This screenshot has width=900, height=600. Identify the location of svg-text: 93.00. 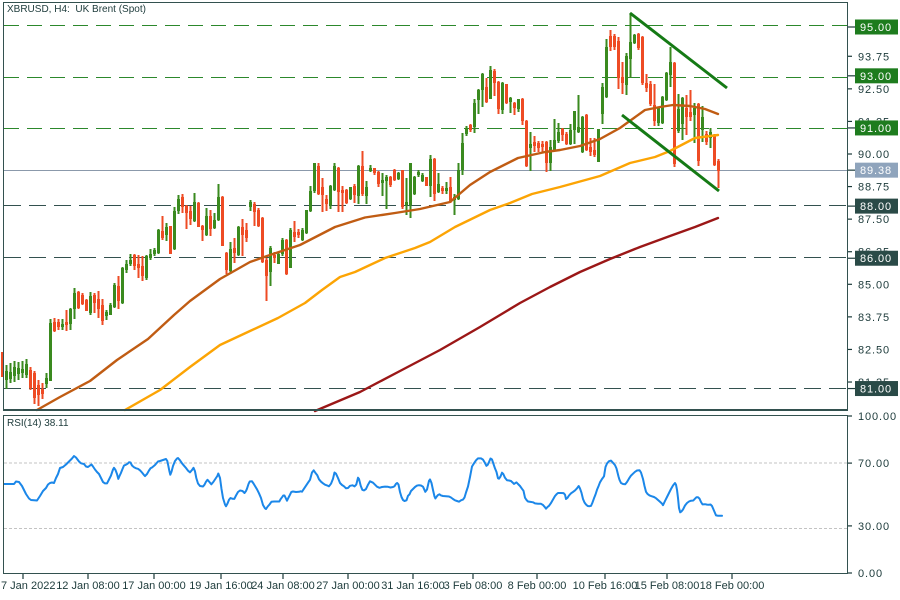
(876, 77).